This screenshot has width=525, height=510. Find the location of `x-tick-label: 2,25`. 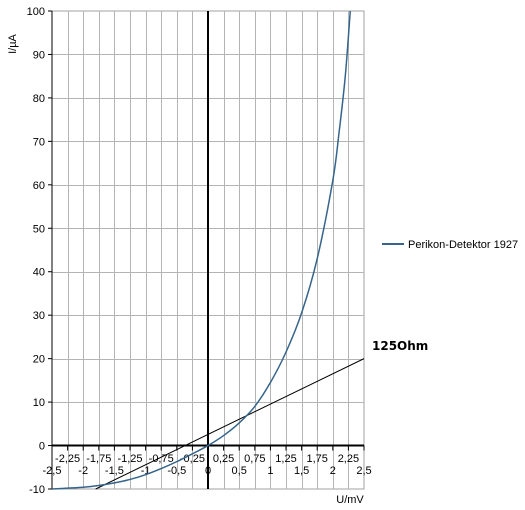

x-tick-label: 2,25 is located at coordinates (348, 459).